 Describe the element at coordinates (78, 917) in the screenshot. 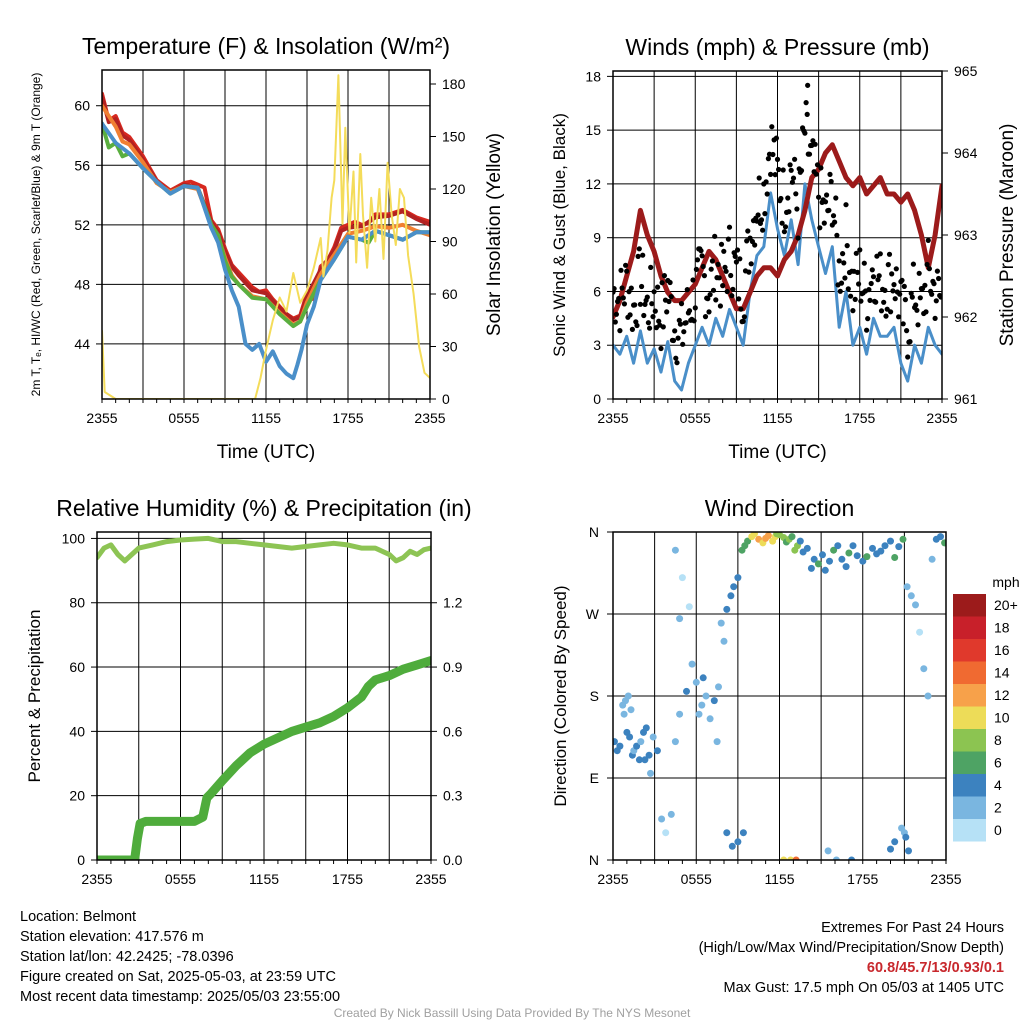

I see `station-location: Location: Belmont` at that location.